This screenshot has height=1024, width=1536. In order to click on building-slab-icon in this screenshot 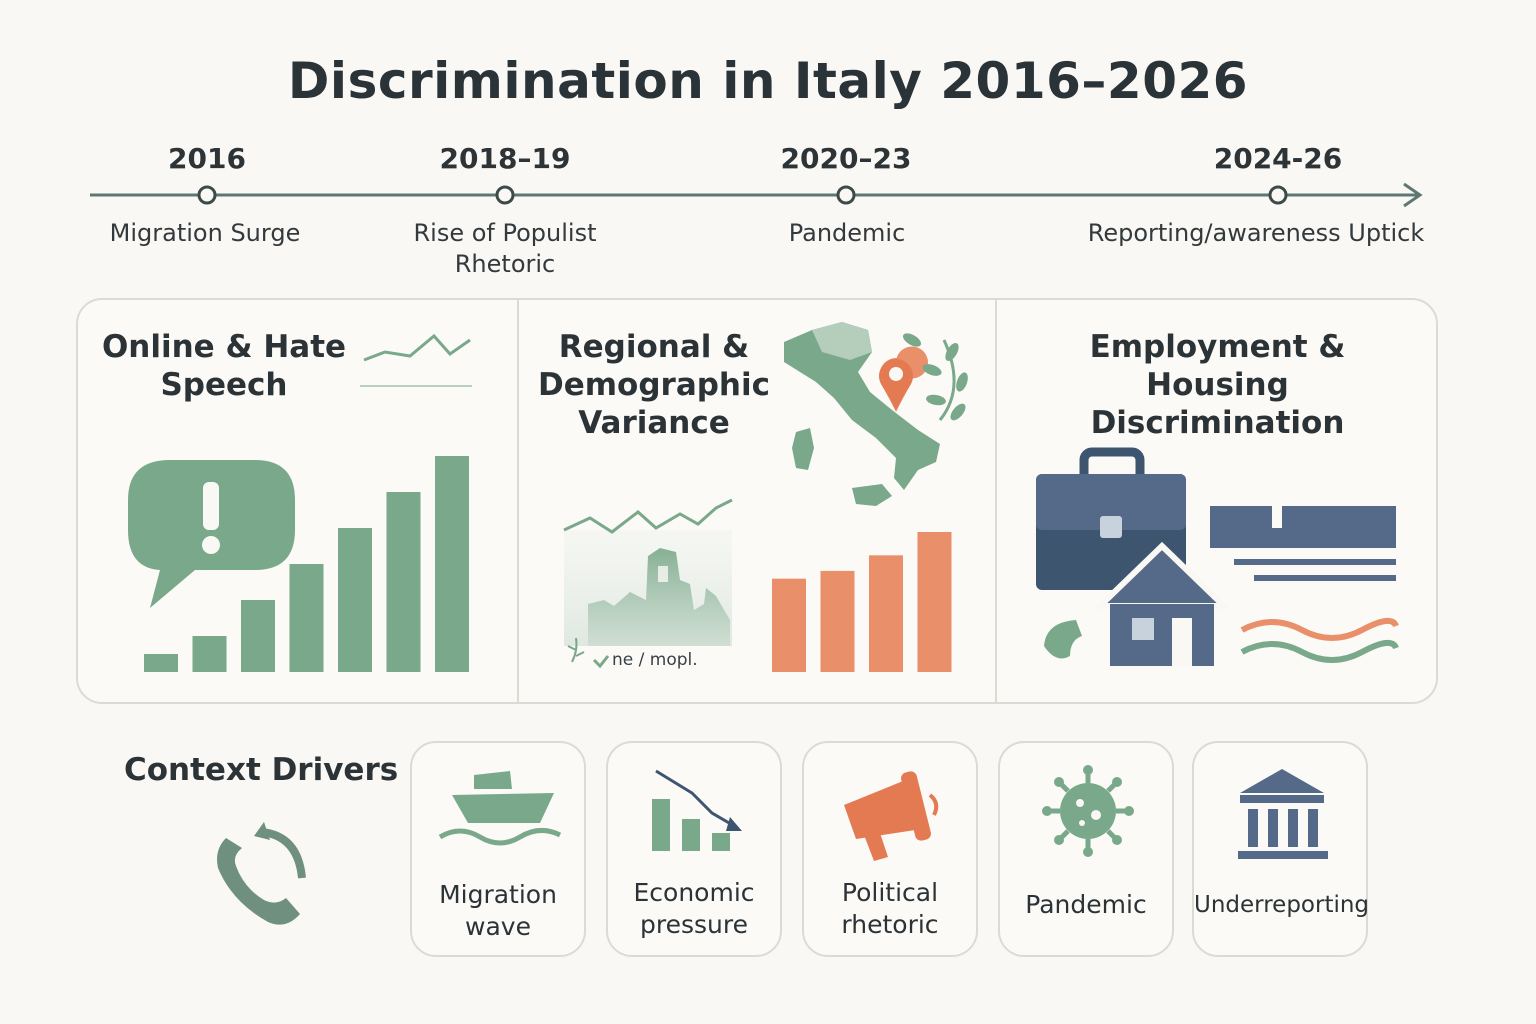, I will do `click(1303, 543)`.